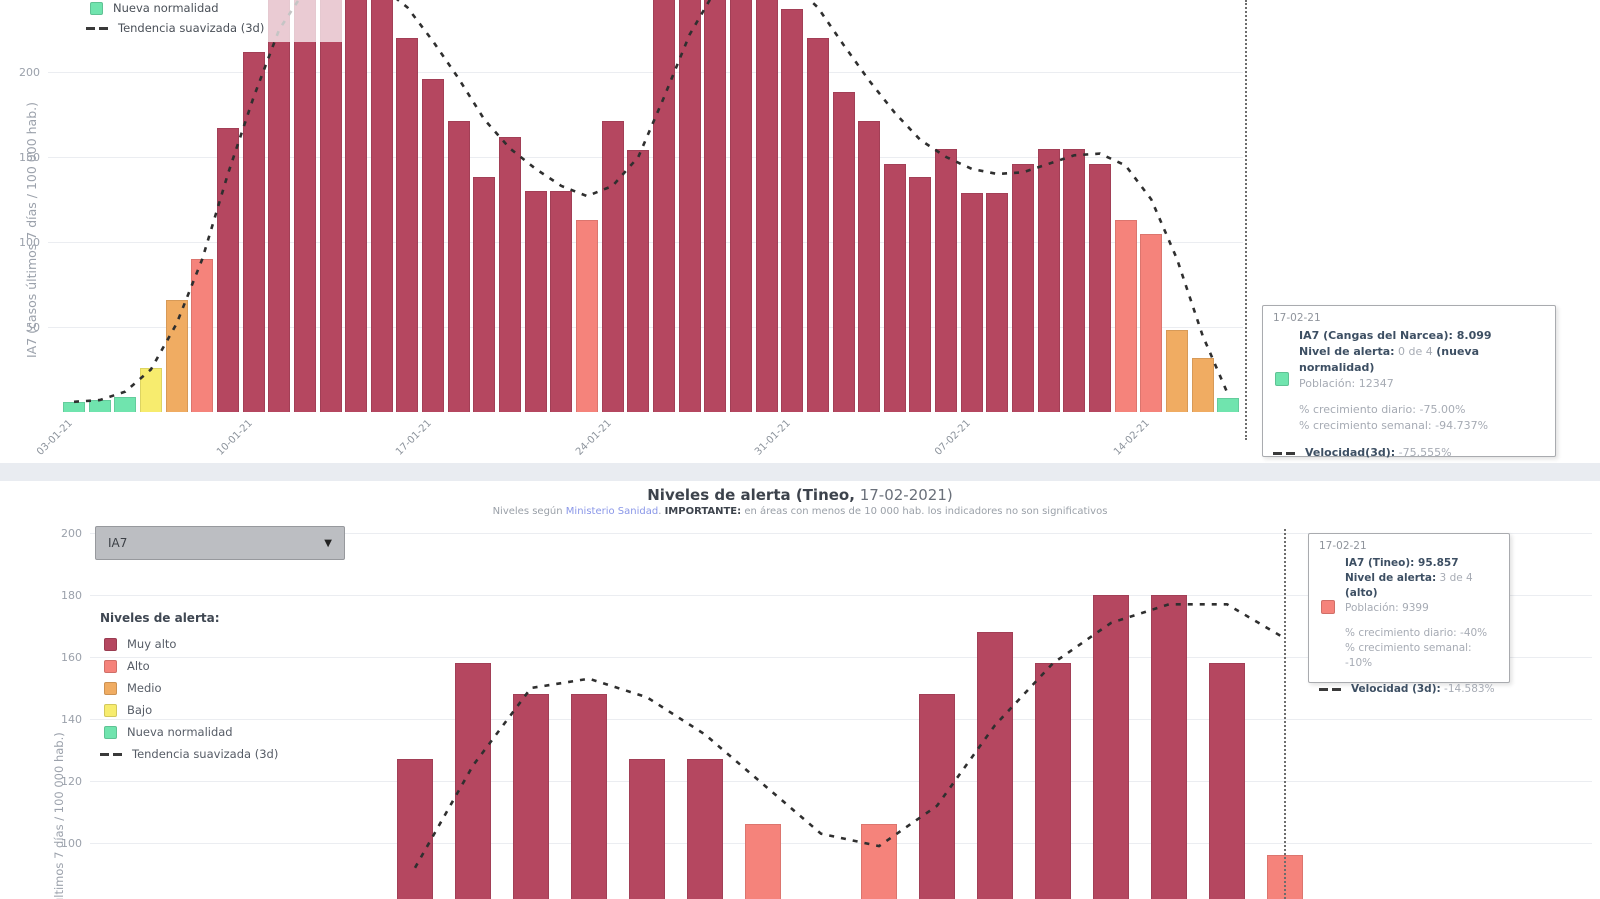 This screenshot has height=899, width=1600. I want to click on muy-alto-swatch-icon, so click(110, 644).